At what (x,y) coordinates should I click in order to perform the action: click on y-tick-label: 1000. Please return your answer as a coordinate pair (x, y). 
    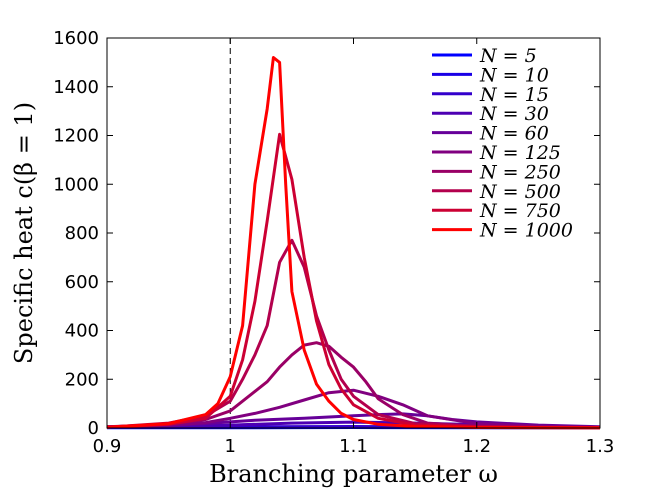
    Looking at the image, I should click on (76, 184).